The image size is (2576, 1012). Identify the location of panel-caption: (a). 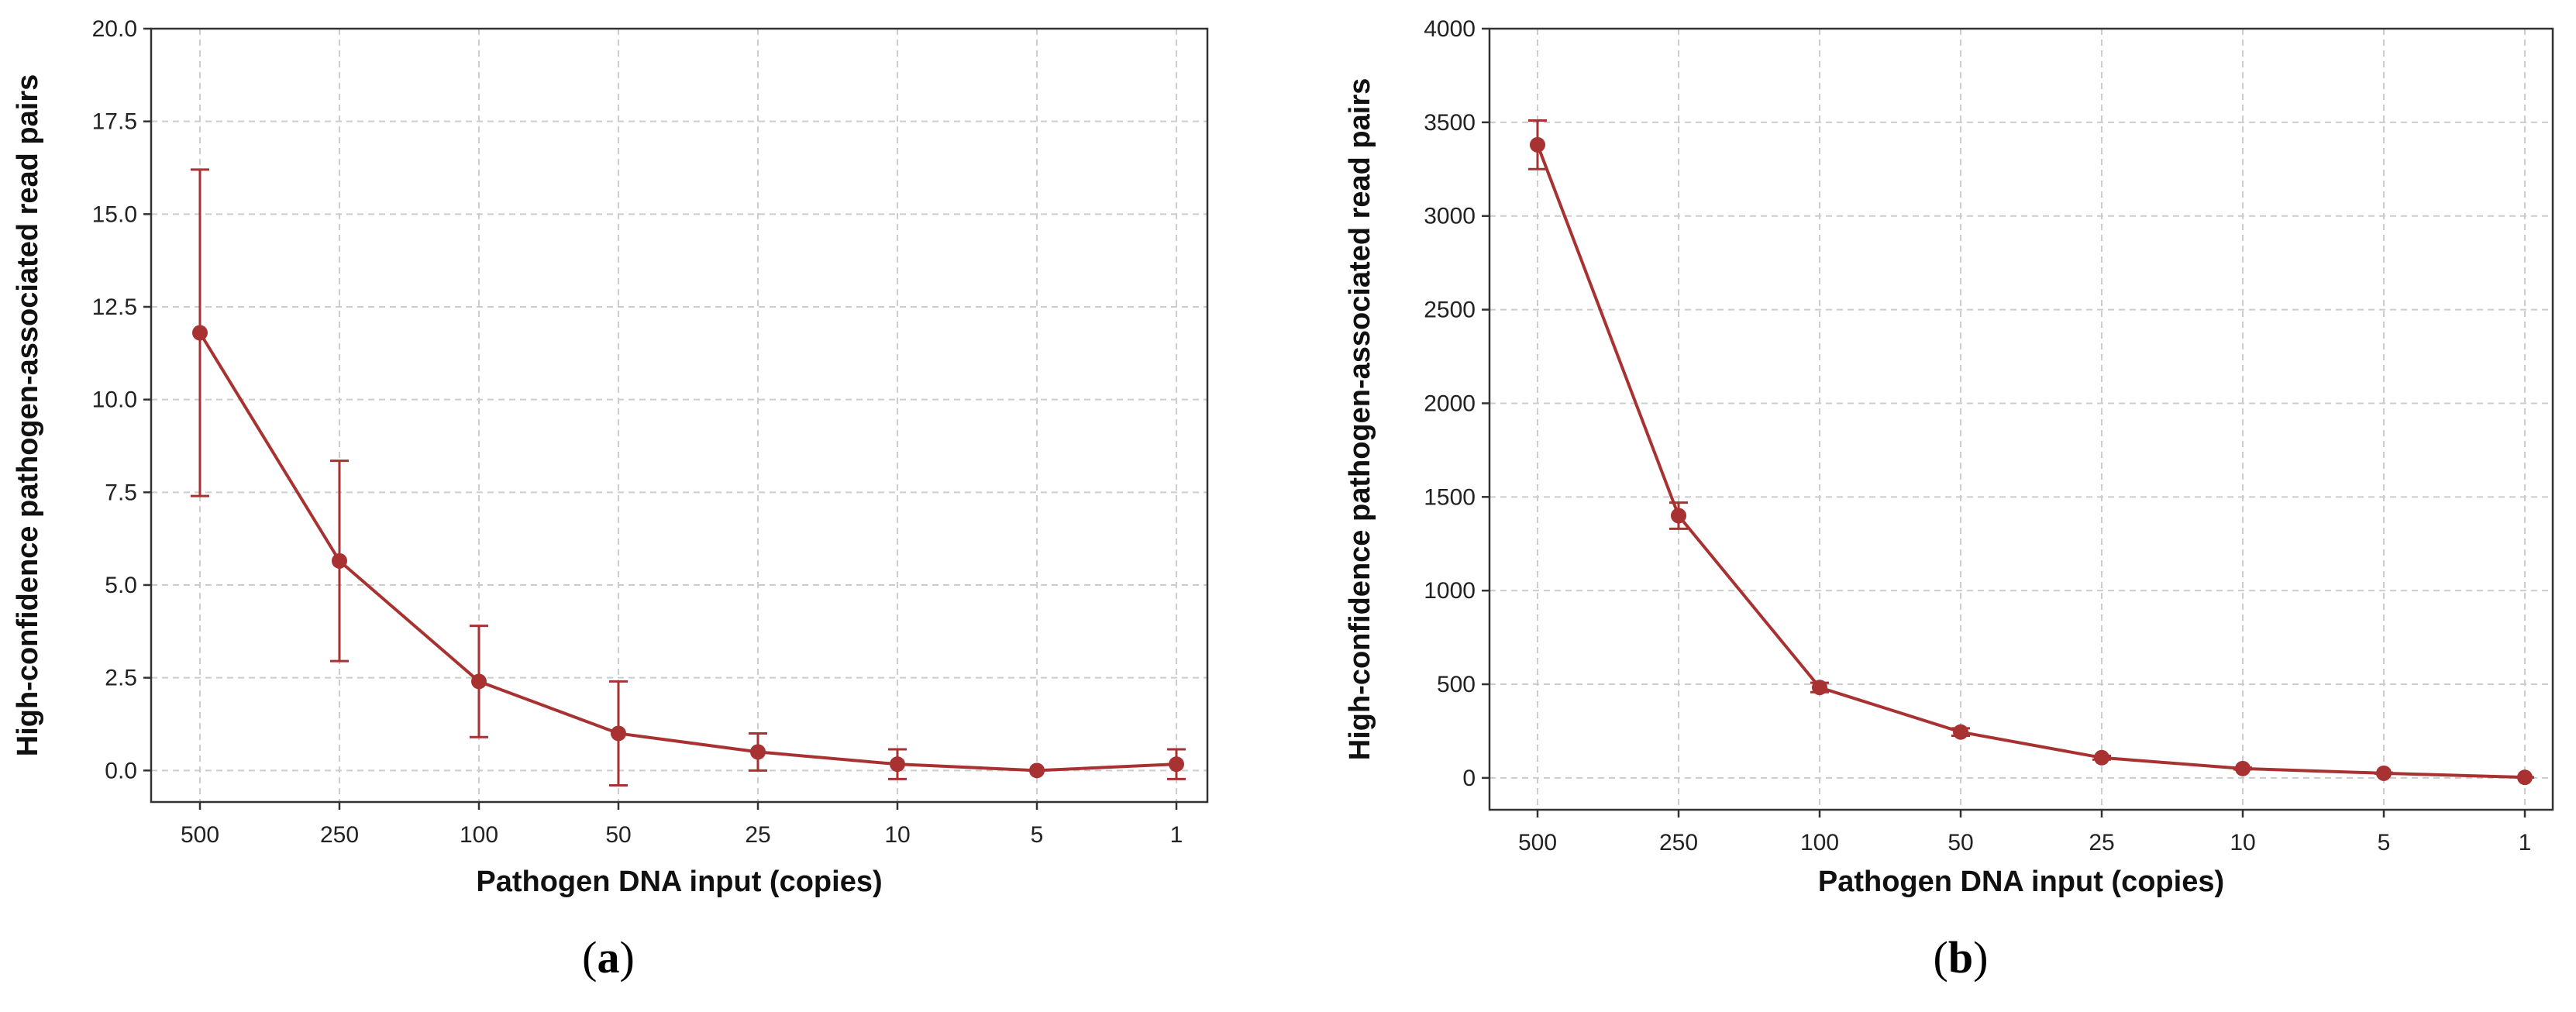
(608, 958).